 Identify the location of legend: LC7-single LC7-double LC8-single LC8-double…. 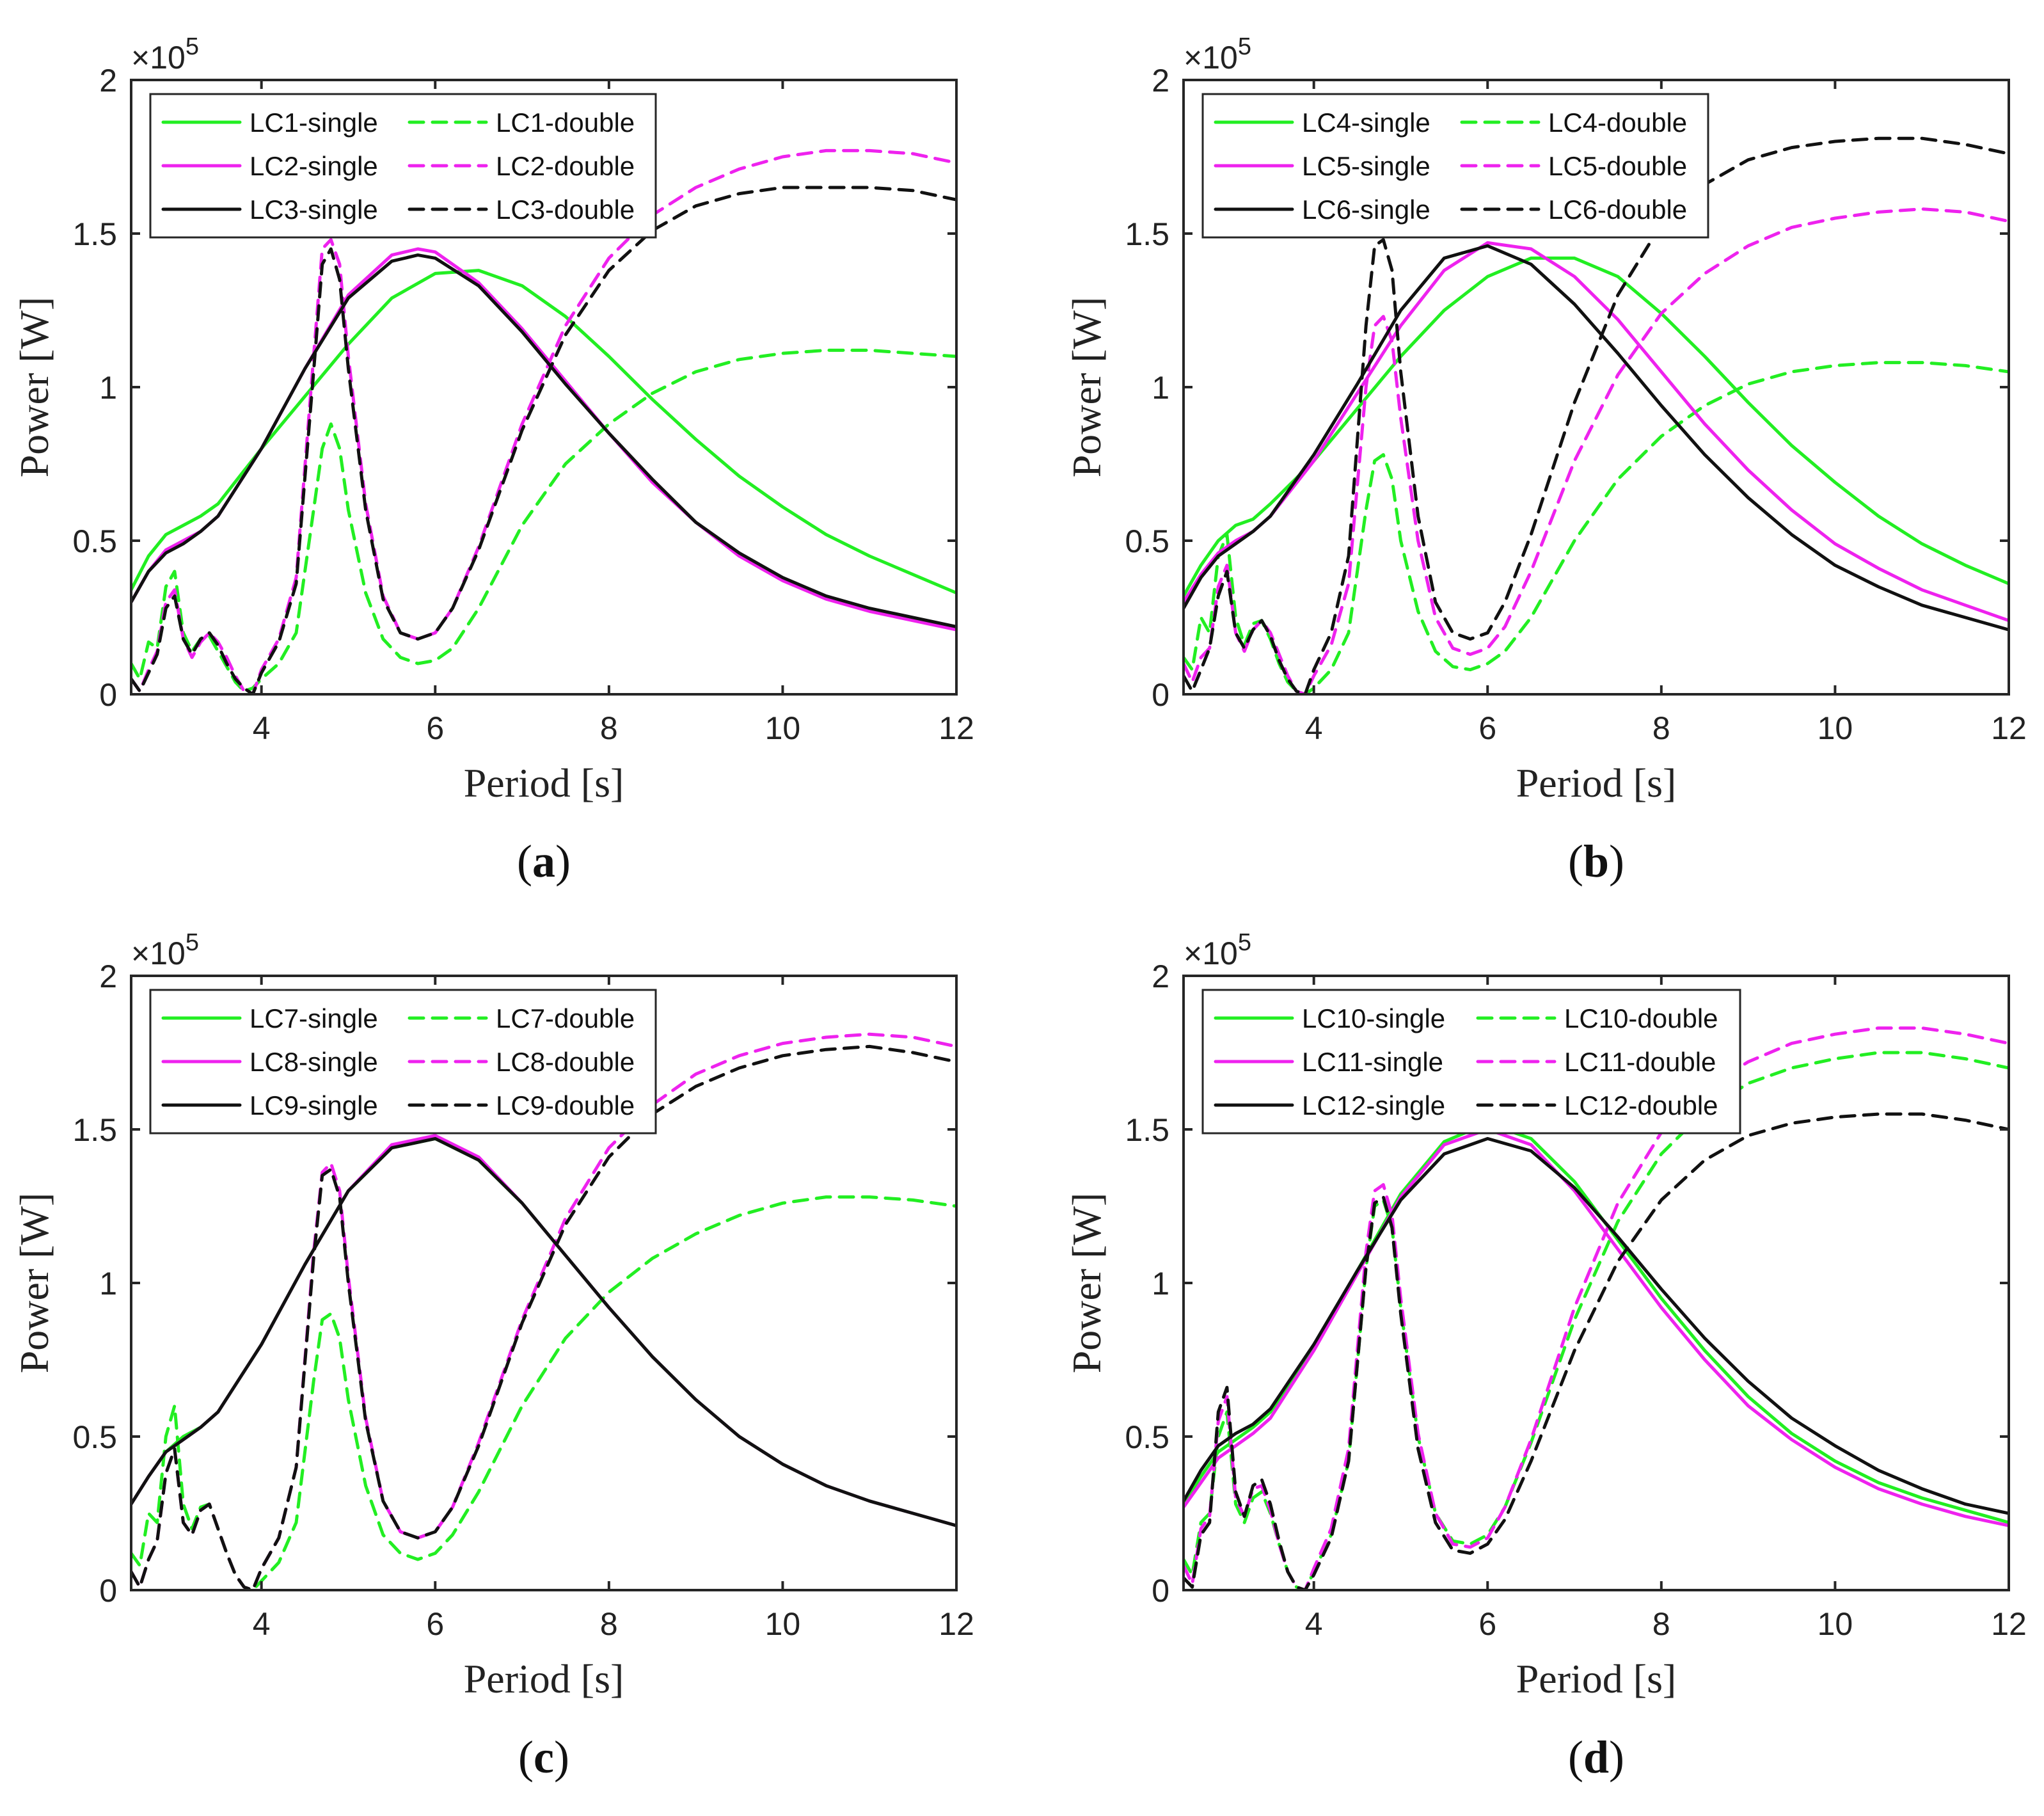
(403, 1062).